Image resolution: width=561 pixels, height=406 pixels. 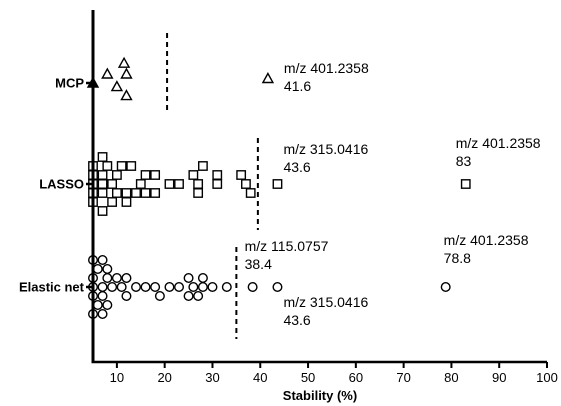 I want to click on x-axis-title: Stability (%), so click(x=320, y=395).